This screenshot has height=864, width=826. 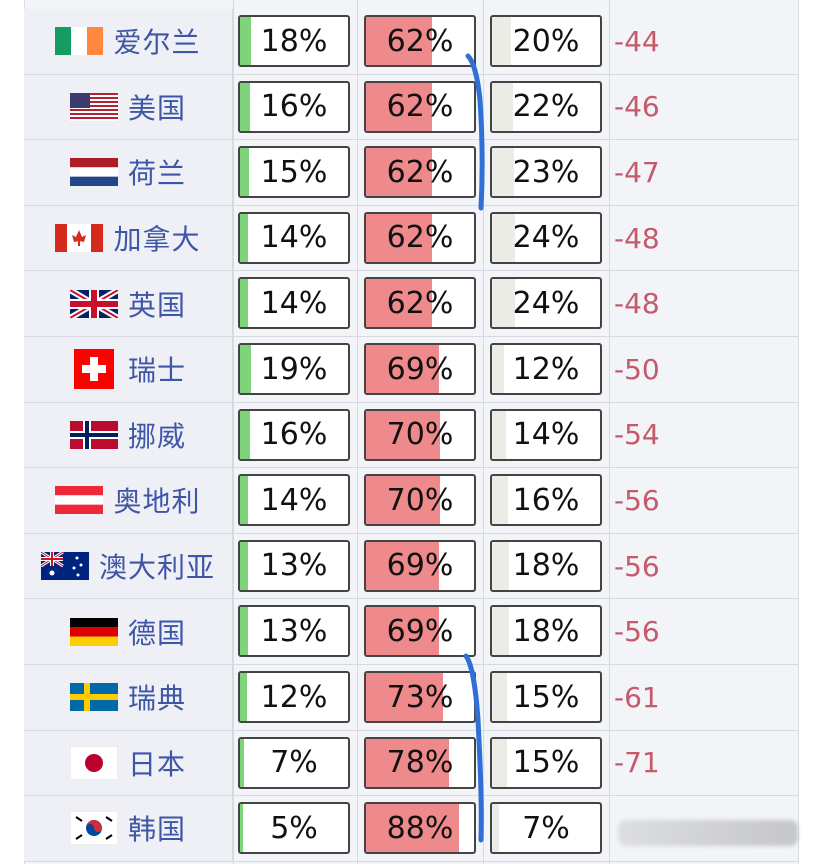 I want to click on pct-neutral-cell-label: 24%, so click(x=546, y=303).